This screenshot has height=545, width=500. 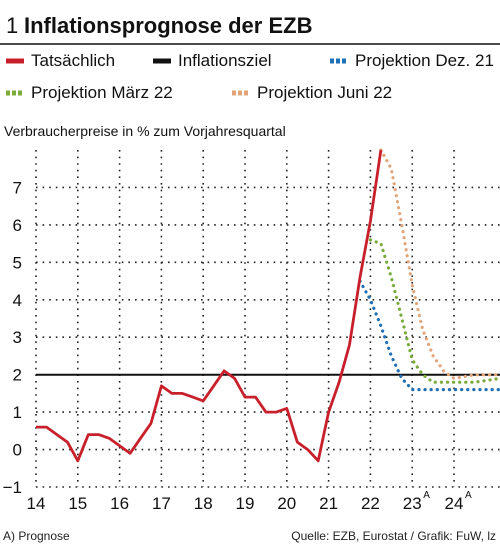 I want to click on x-tick-label: 20, so click(x=286, y=503).